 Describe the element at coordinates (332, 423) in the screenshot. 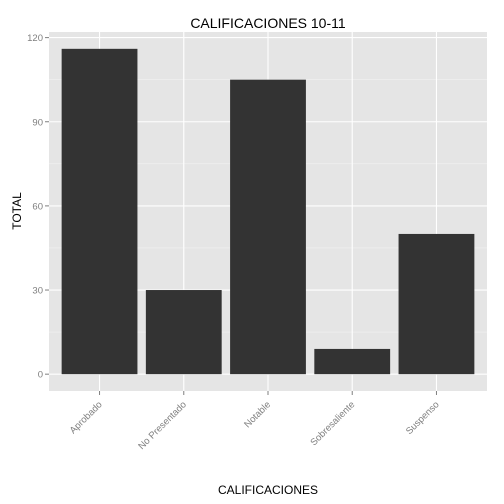

I see `x-tick-label: Sobresaliente` at that location.